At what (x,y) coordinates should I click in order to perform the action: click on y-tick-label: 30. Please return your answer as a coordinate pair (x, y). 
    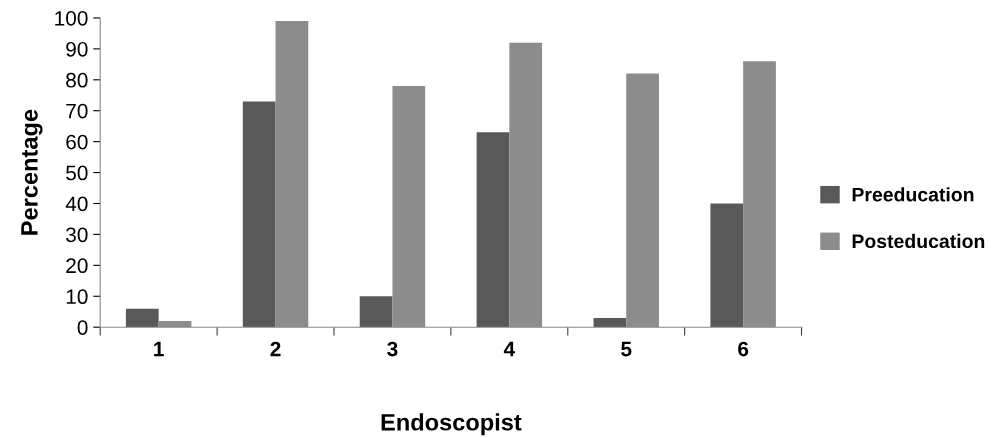
    Looking at the image, I should click on (77, 235).